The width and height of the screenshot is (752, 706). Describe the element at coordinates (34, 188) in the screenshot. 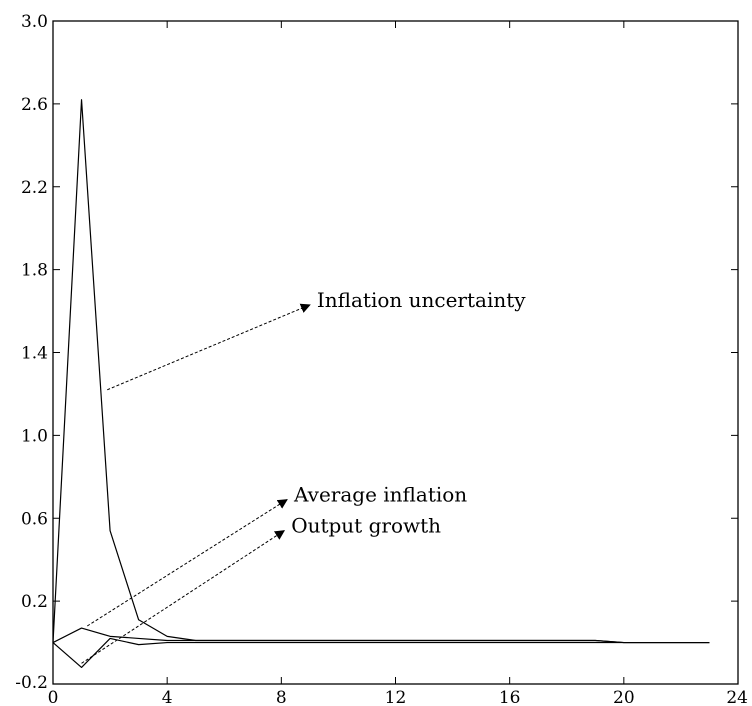

I see `y-tick-label: 2.2` at that location.